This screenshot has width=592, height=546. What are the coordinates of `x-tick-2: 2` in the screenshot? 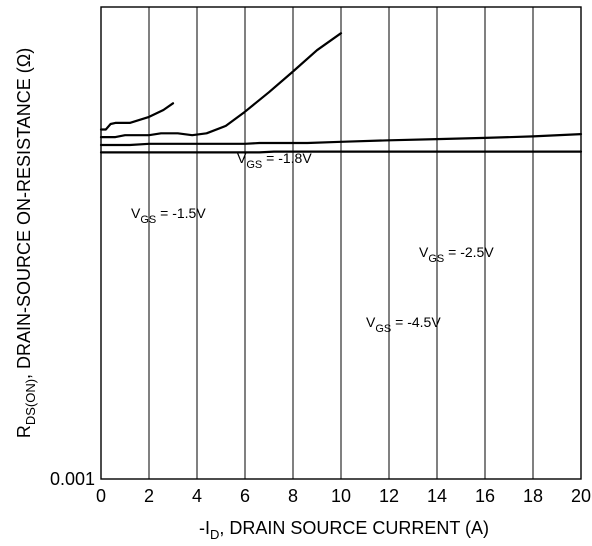 It's located at (149, 496).